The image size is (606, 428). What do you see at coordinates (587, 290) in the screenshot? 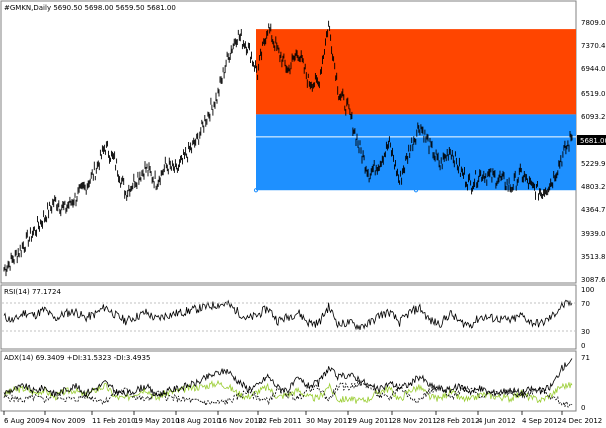
I see `rsi-level-label: 100` at bounding box center [587, 290].